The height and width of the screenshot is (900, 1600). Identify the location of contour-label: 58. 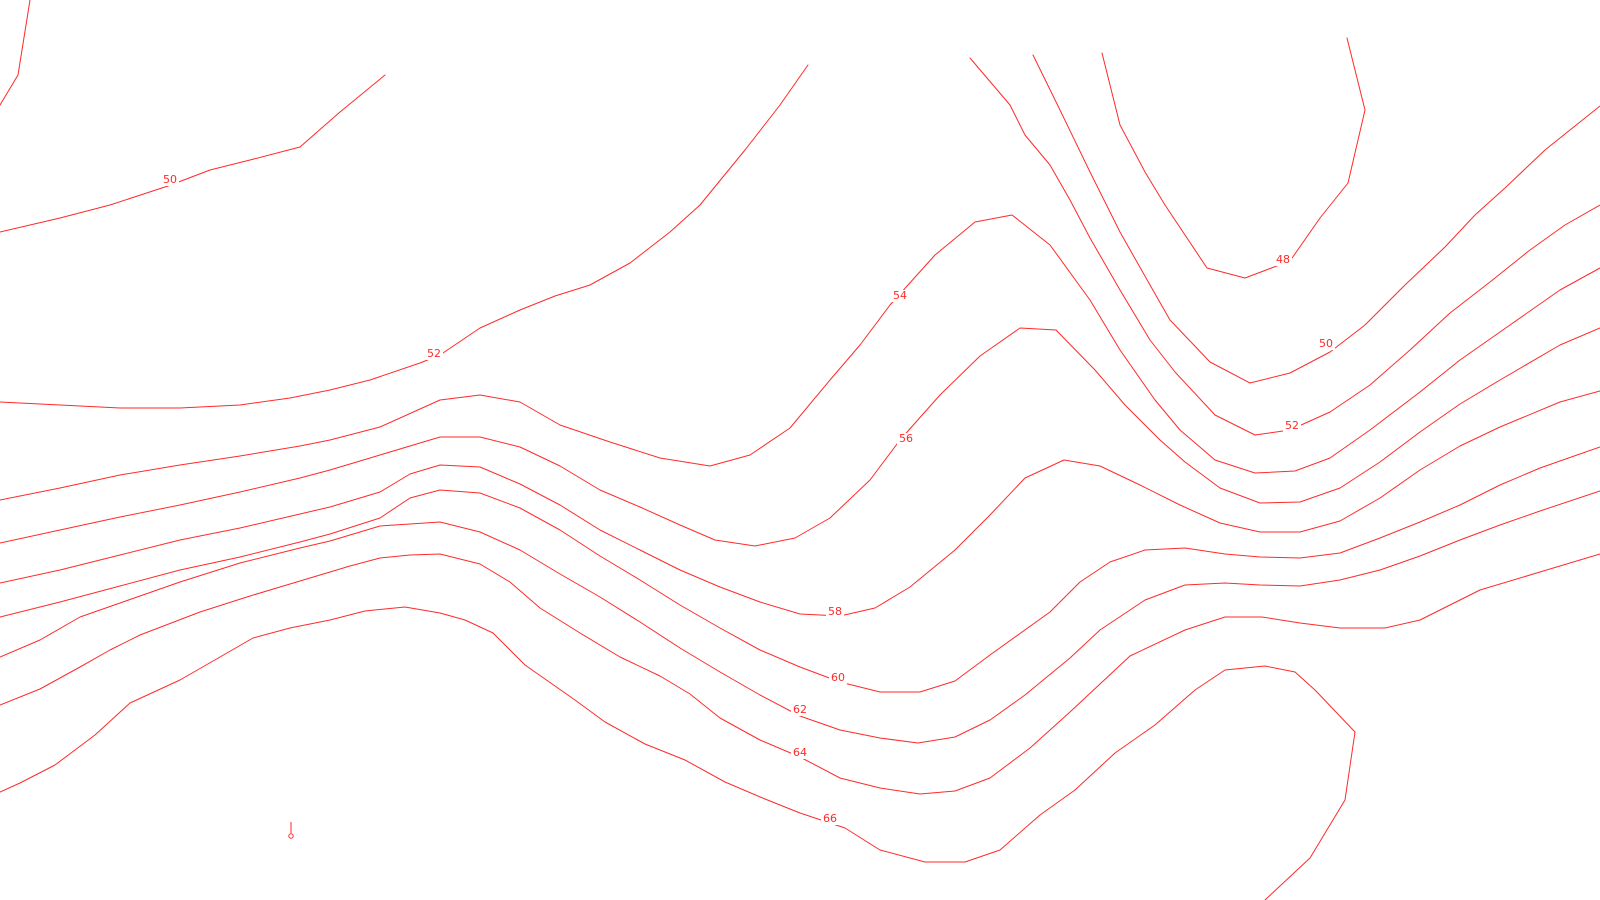
(835, 611).